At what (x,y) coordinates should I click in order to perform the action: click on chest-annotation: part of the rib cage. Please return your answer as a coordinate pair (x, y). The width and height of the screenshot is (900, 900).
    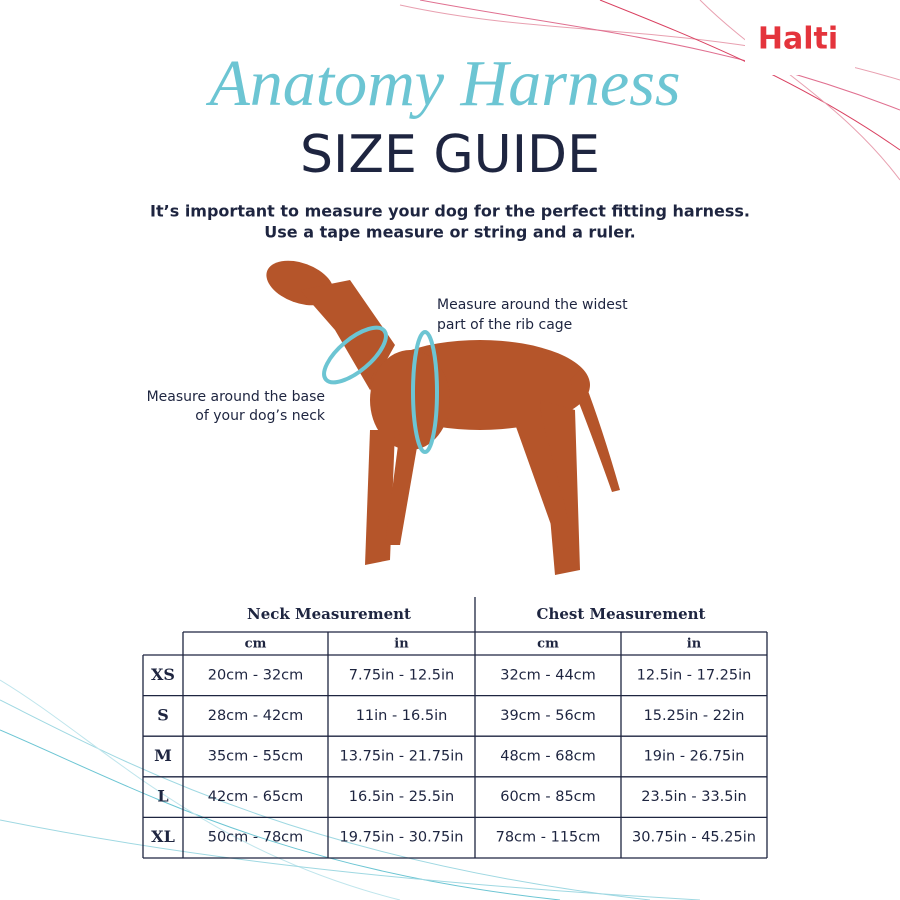
    Looking at the image, I should click on (504, 325).